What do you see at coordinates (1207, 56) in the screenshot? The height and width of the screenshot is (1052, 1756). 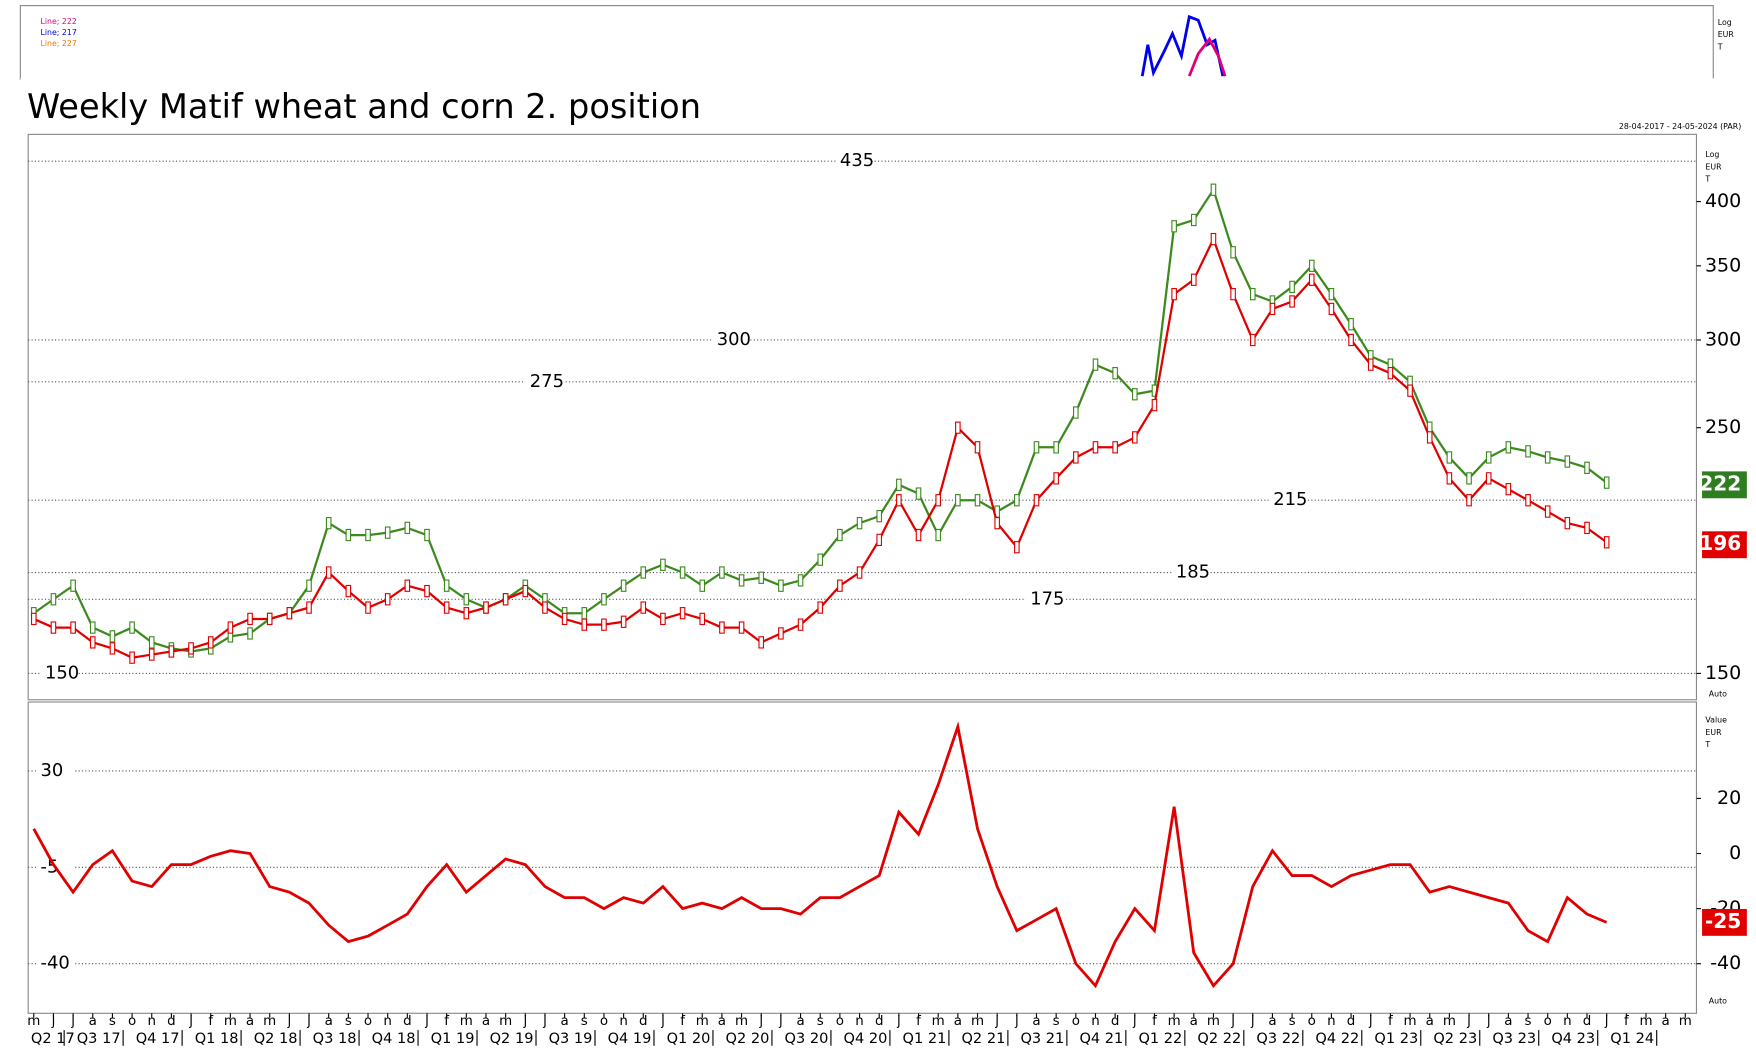 I see `background-line` at bounding box center [1207, 56].